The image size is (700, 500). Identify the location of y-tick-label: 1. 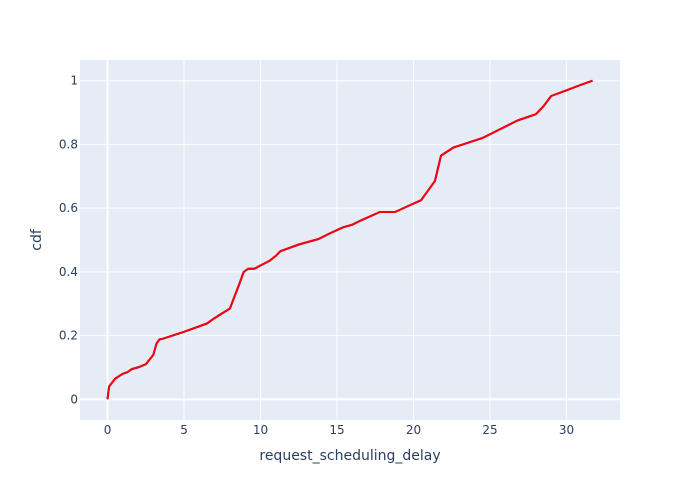
(74, 81).